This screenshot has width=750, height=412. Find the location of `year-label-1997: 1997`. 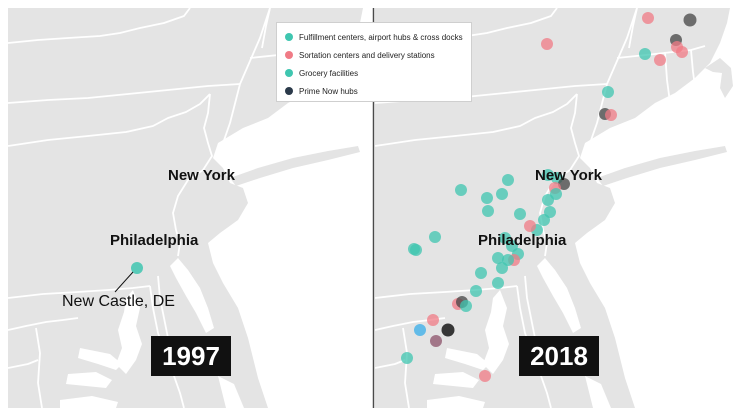

year-label-1997: 1997 is located at coordinates (191, 356).